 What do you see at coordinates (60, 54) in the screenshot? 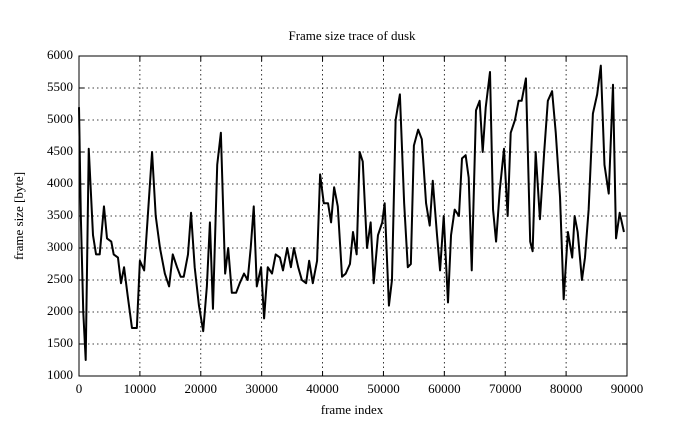
I see `y-tick-label: 6000` at bounding box center [60, 54].